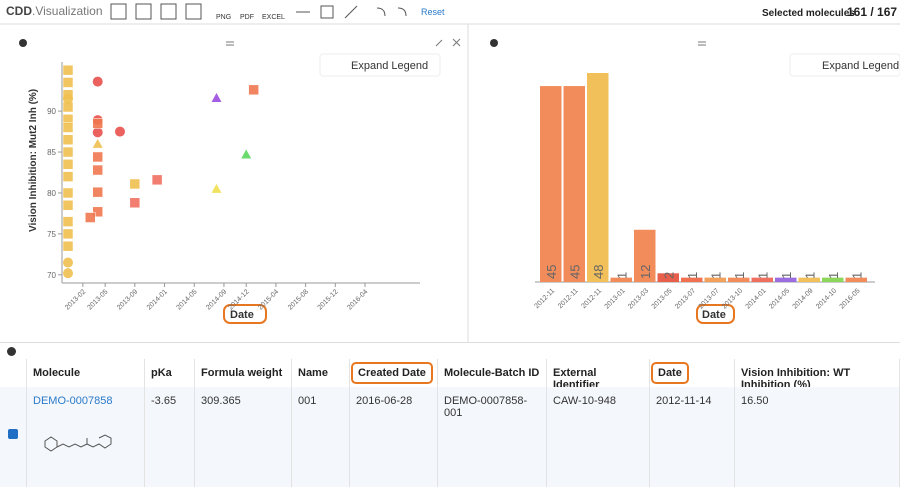 This screenshot has height=488, width=900. I want to click on column-header: Molecule, so click(86, 373).